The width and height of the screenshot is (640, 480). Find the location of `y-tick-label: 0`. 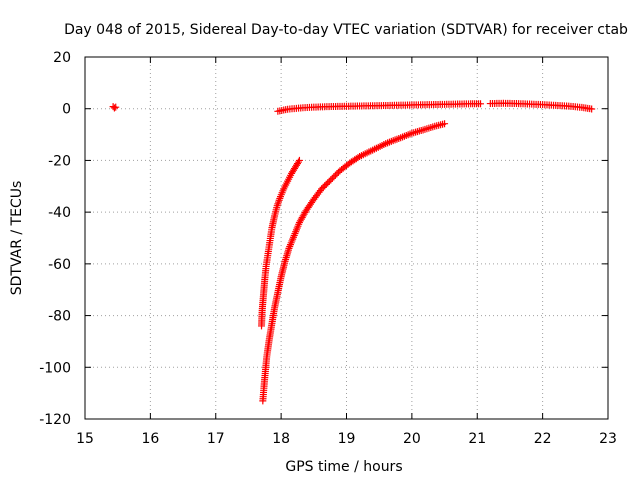

y-tick-label: 0 is located at coordinates (66, 110).